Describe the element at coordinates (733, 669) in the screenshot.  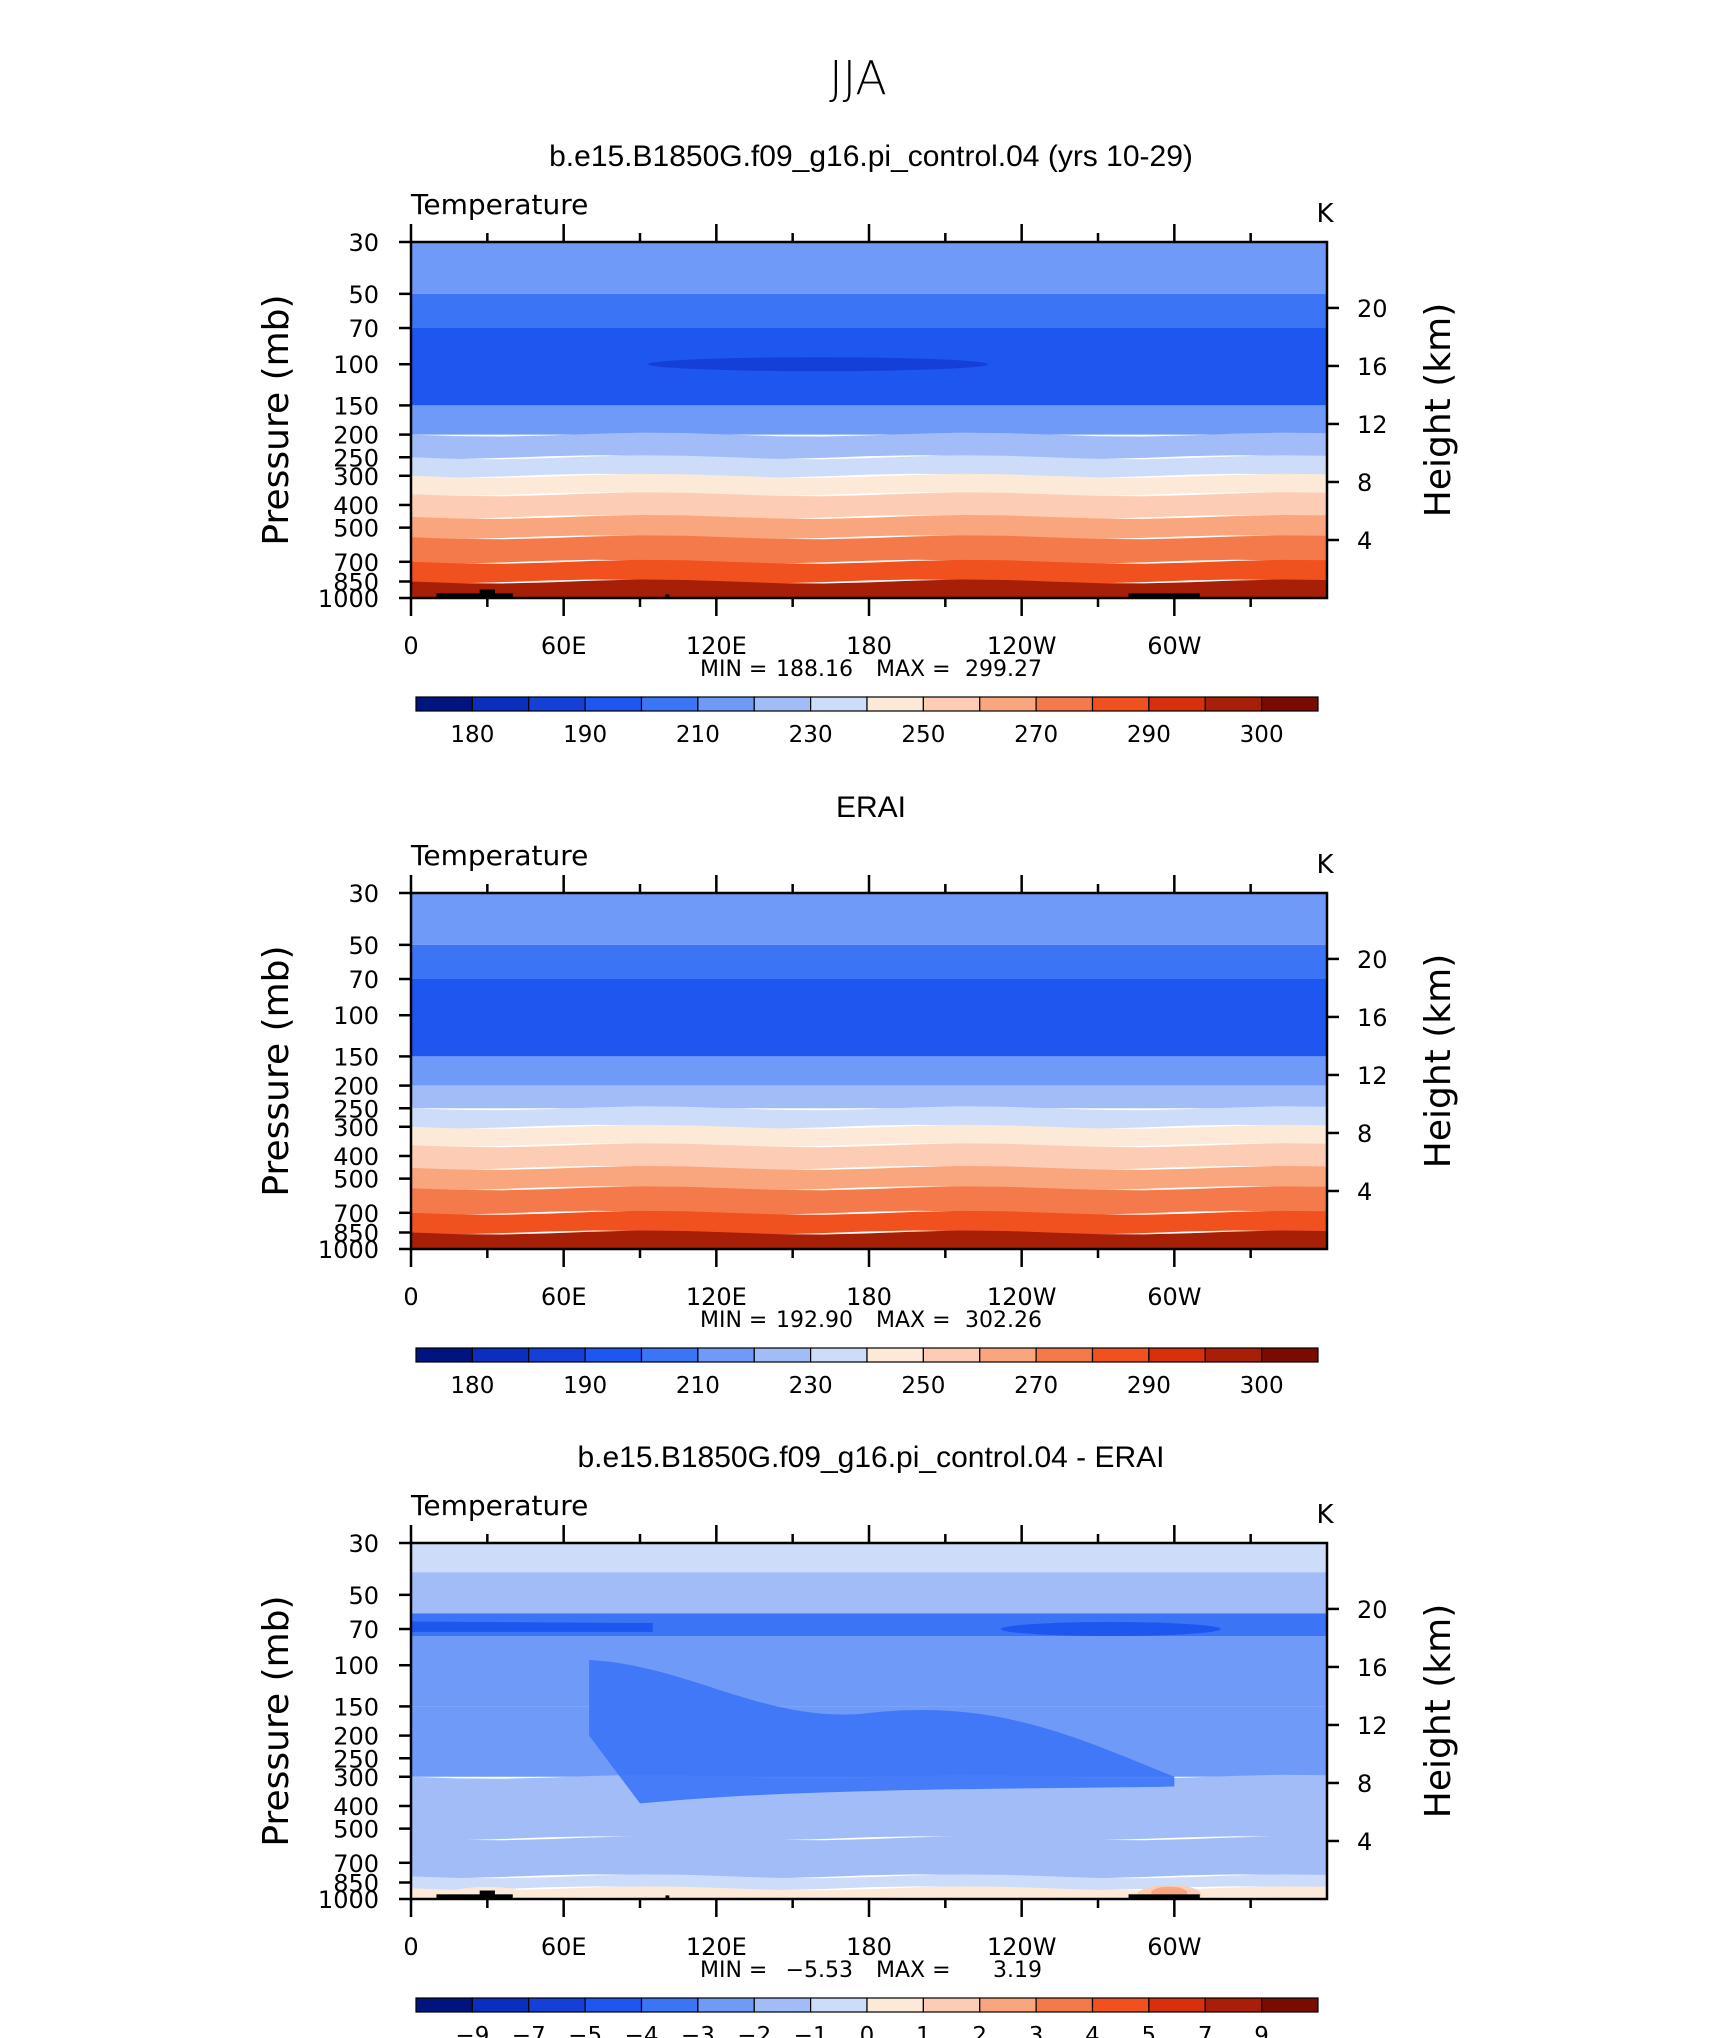
I see `min-label: MIN =` at that location.